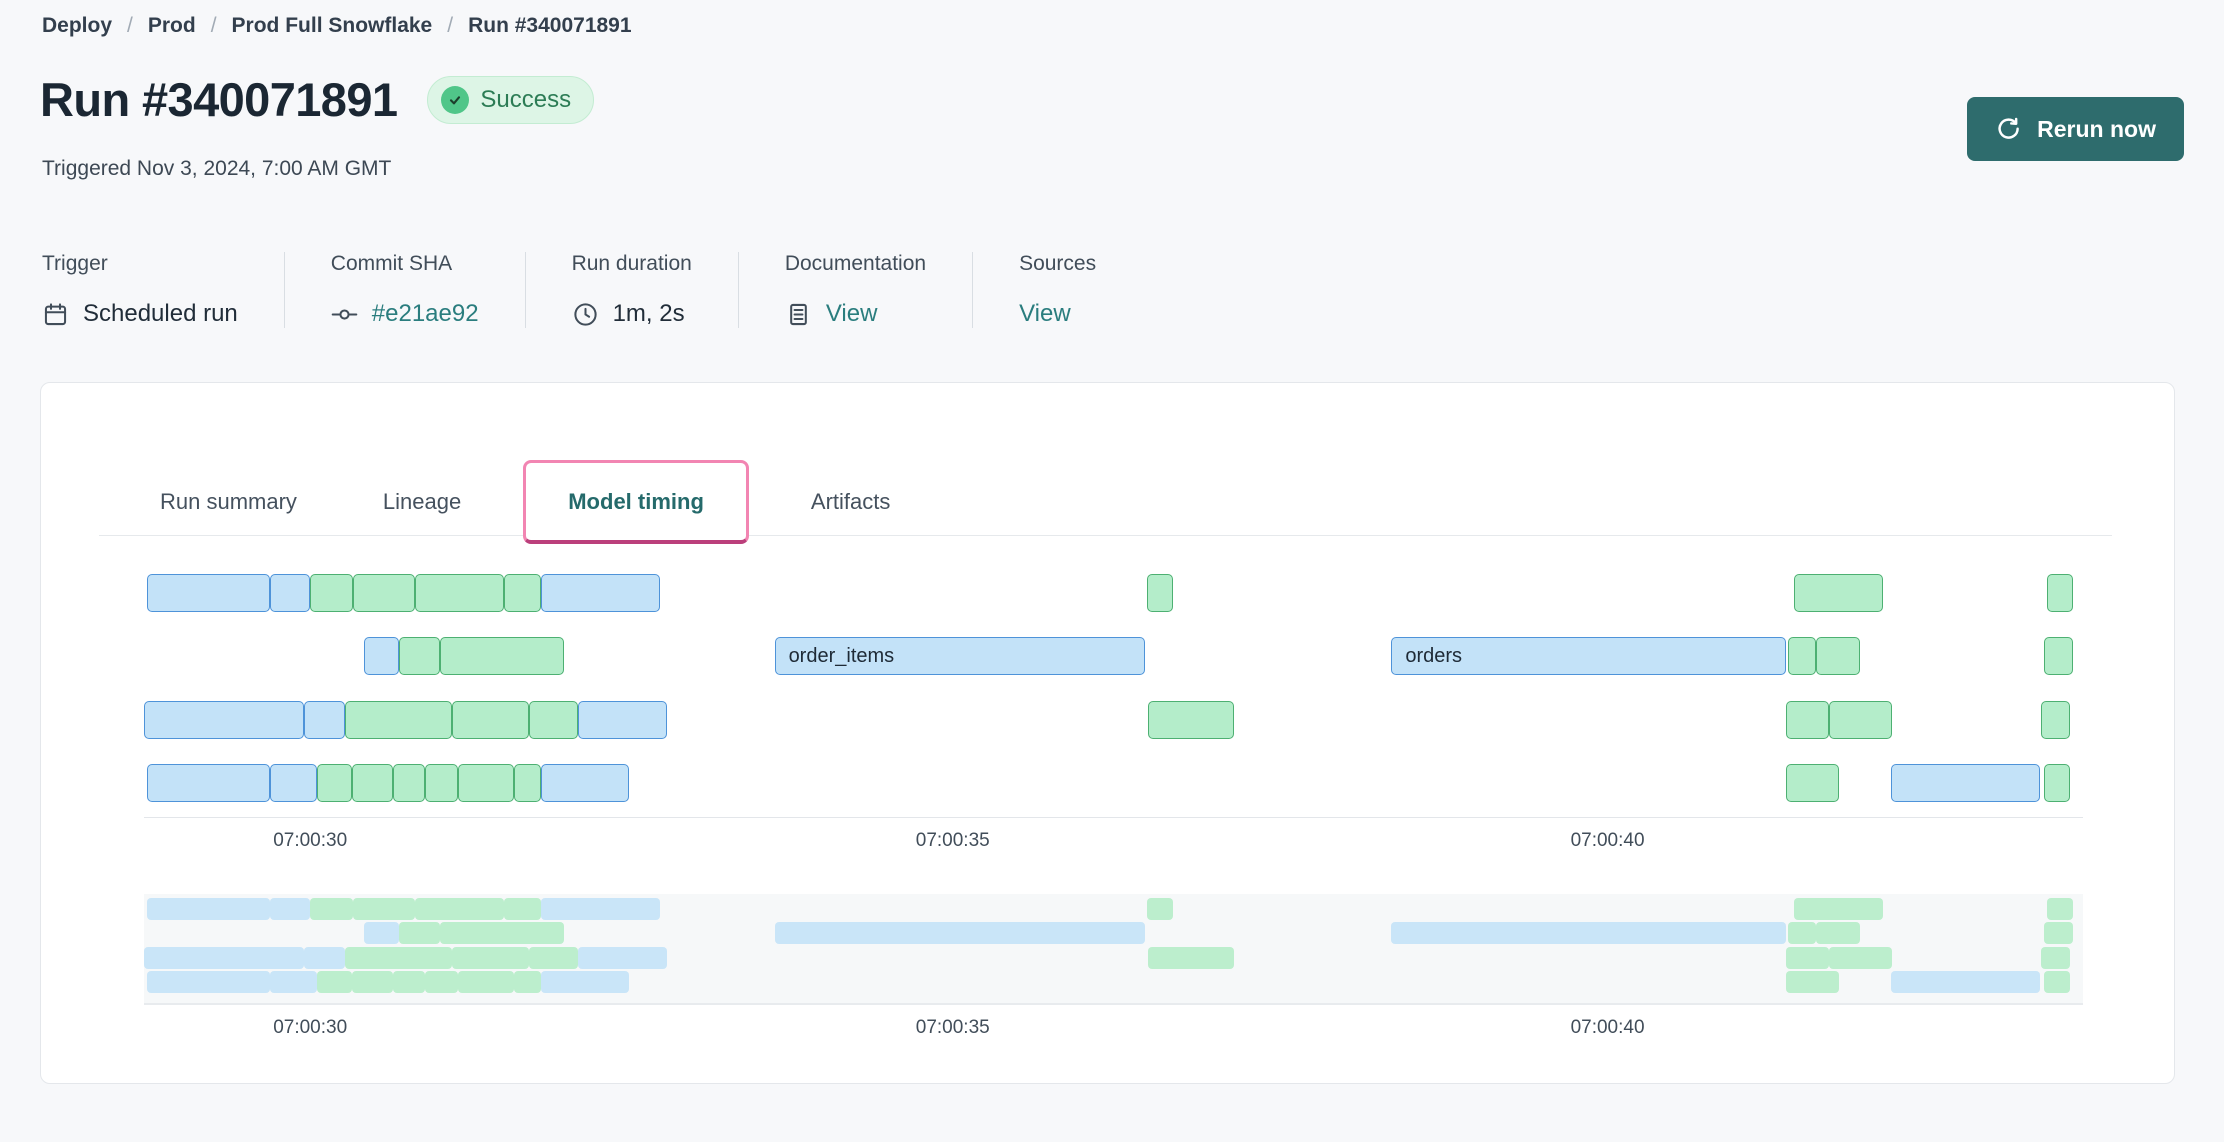 Image resolution: width=2224 pixels, height=1142 pixels. I want to click on rerun-now-button: Rerun now, so click(2075, 129).